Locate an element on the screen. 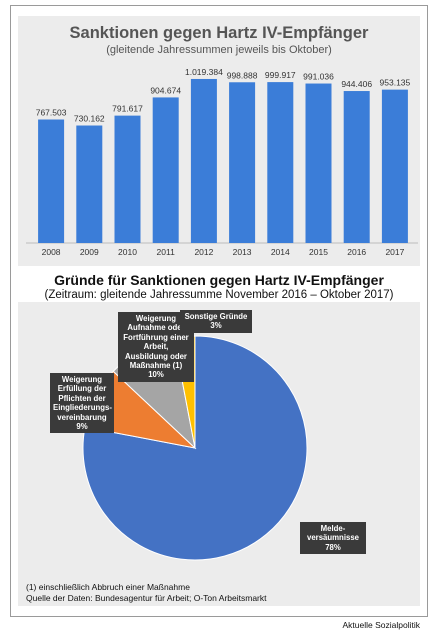 The height and width of the screenshot is (640, 438). bar-2010 is located at coordinates (127, 179).